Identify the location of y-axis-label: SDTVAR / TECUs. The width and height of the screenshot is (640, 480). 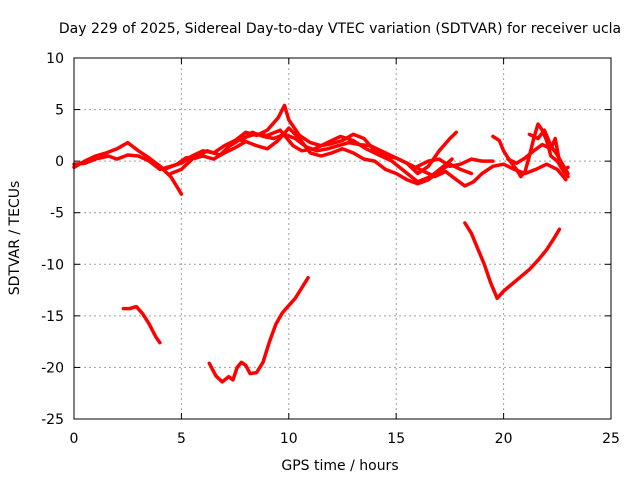
(15, 238).